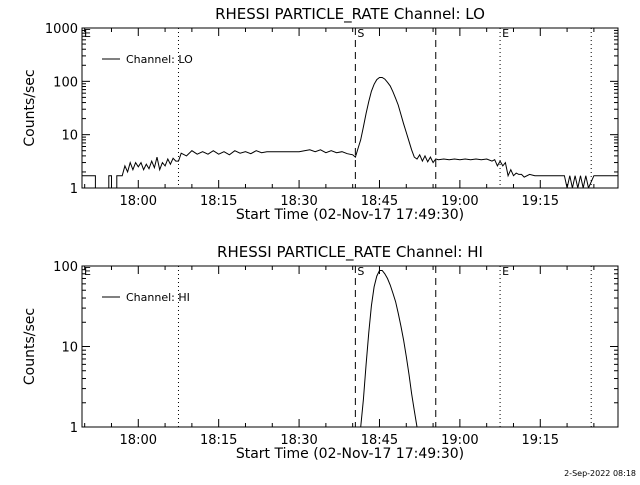  Describe the element at coordinates (159, 59) in the screenshot. I see `legend-label: Channel: LO` at that location.